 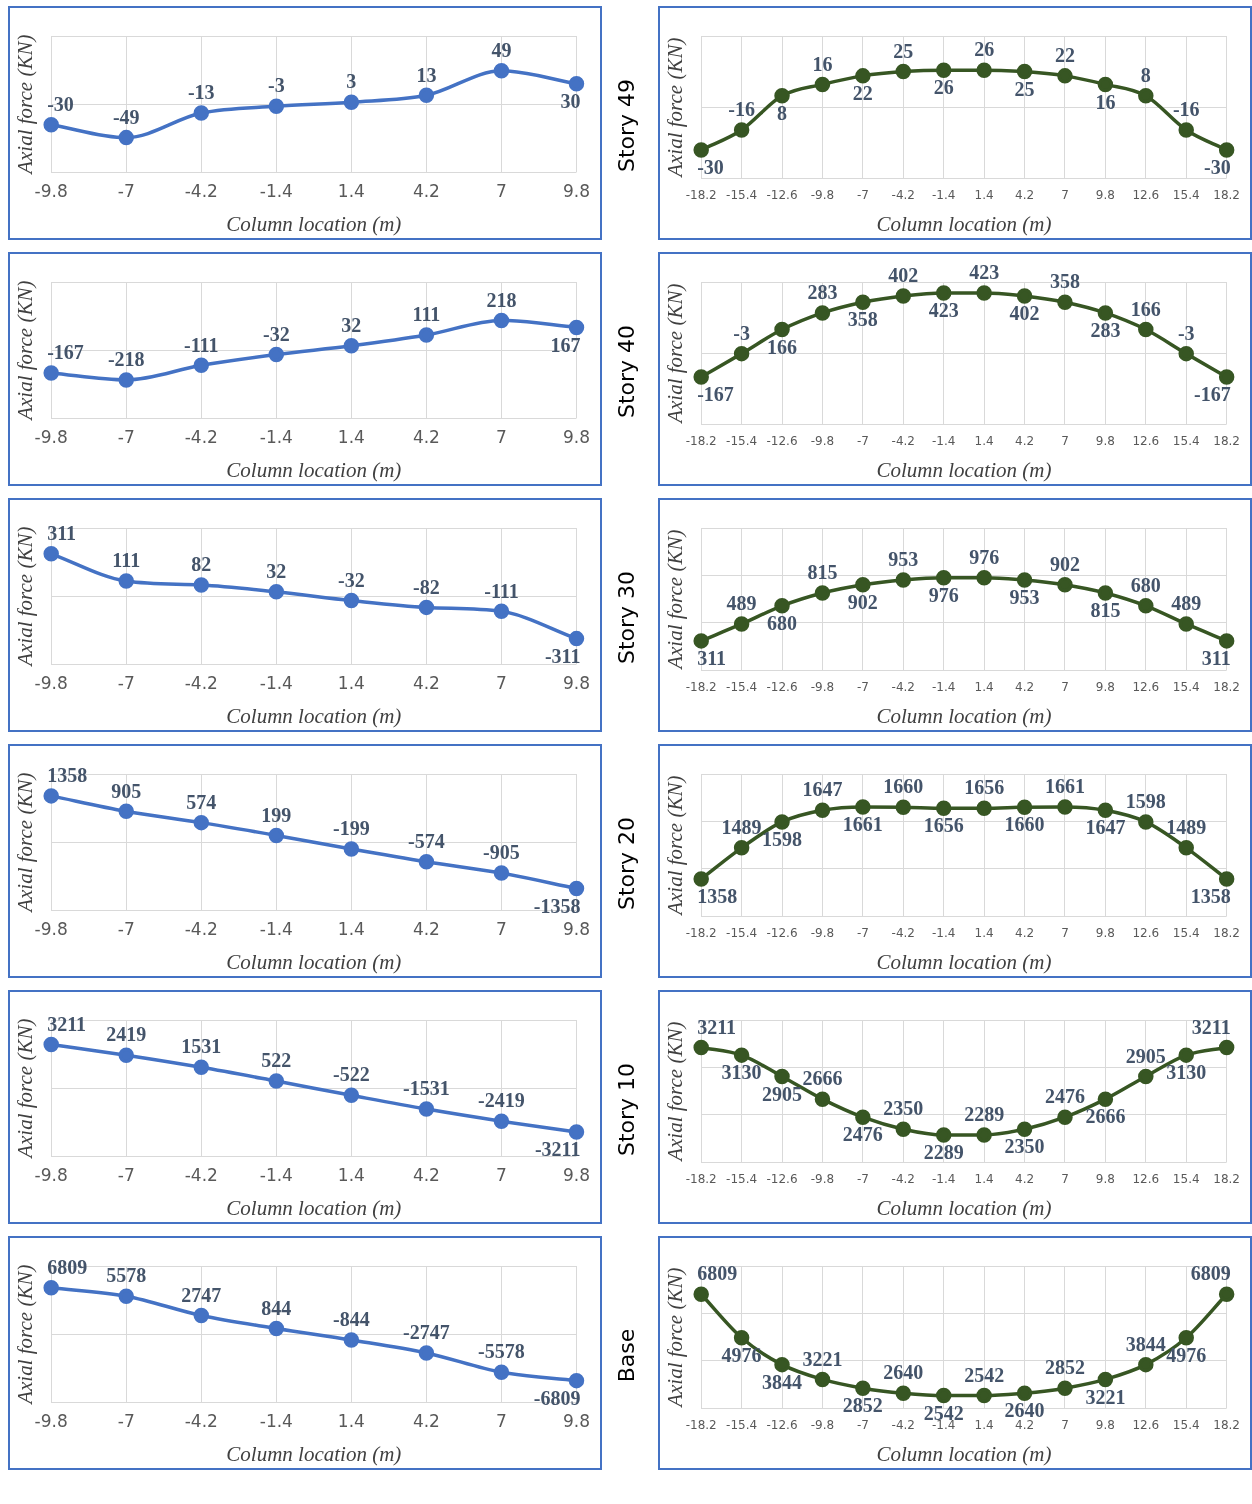 I want to click on data-label: 2905, so click(x=1145, y=1055).